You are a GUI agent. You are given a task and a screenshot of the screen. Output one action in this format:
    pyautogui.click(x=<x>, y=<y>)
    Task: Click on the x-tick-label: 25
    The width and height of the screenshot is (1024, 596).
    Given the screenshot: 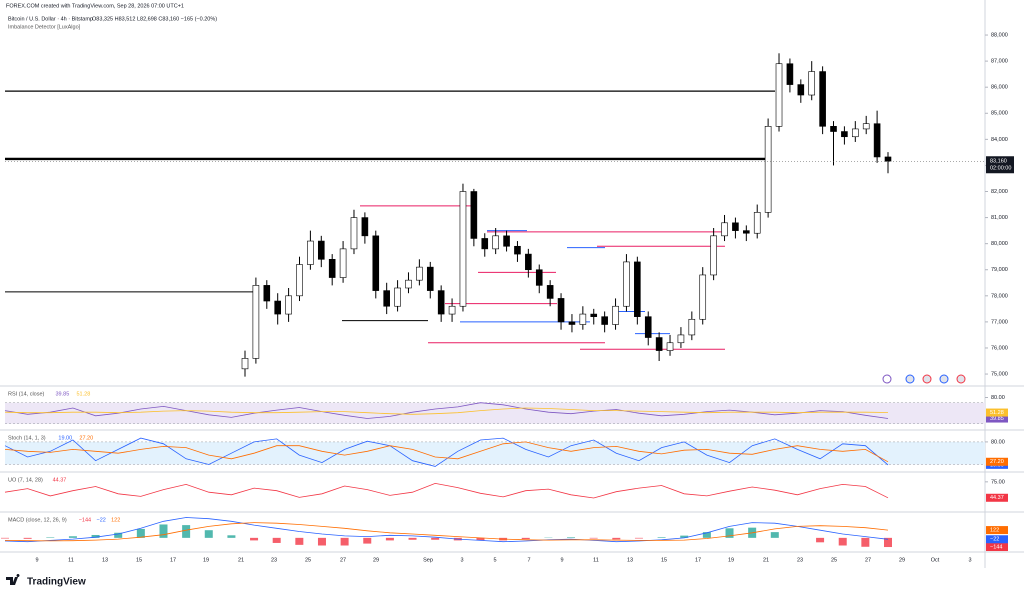 What is the action you would take?
    pyautogui.click(x=308, y=560)
    